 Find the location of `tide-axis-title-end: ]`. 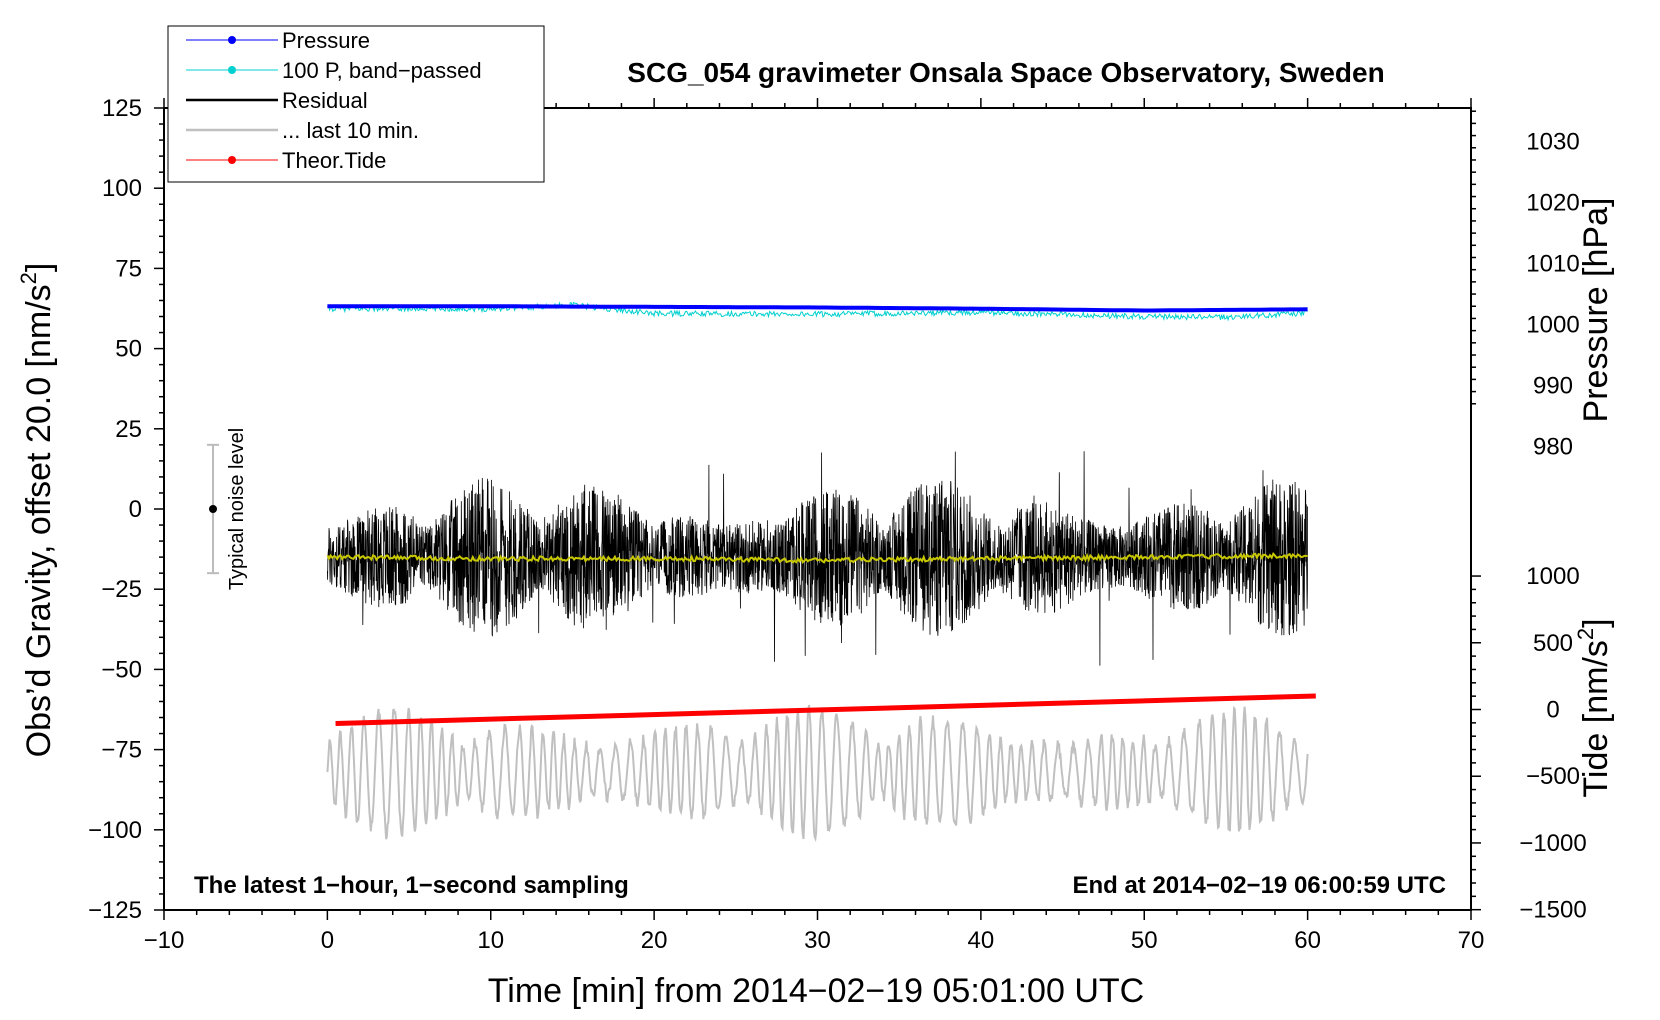

tide-axis-title-end: ] is located at coordinates (1596, 622).